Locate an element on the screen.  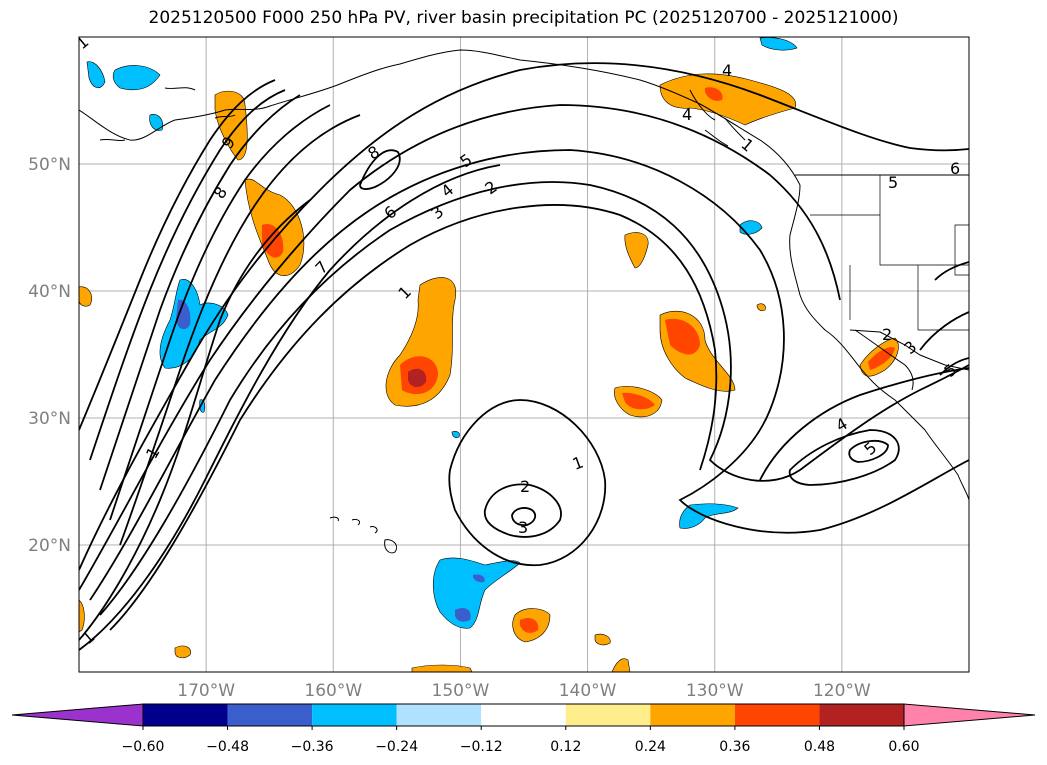
colorbar-tick-label: −0.12 is located at coordinates (481, 747).